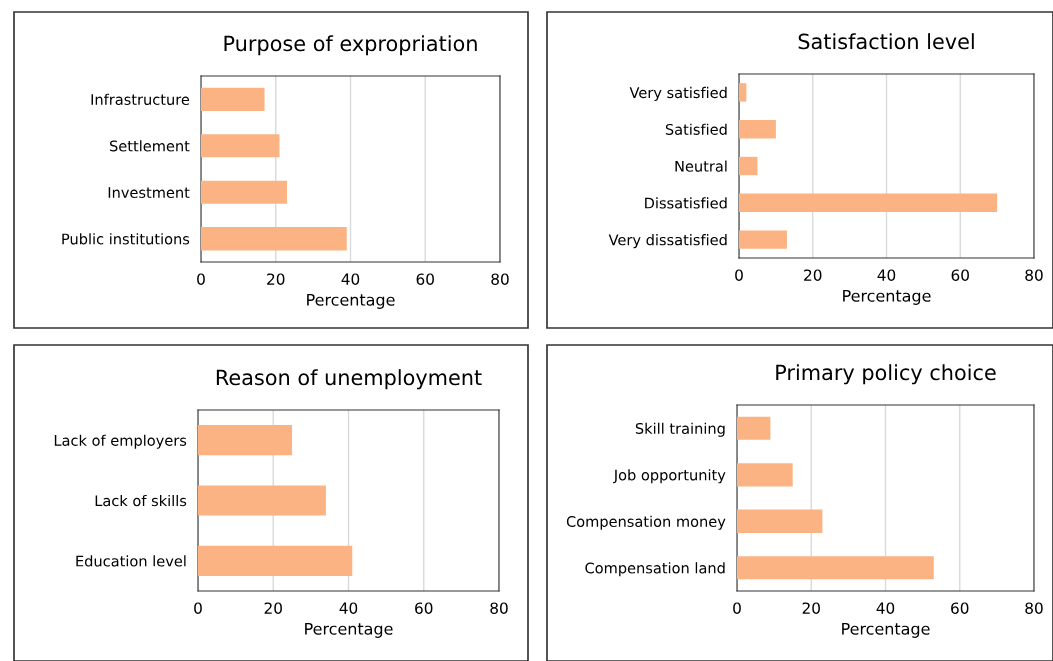  Describe the element at coordinates (701, 166) in the screenshot. I see `y-tick-label: Neutral` at that location.